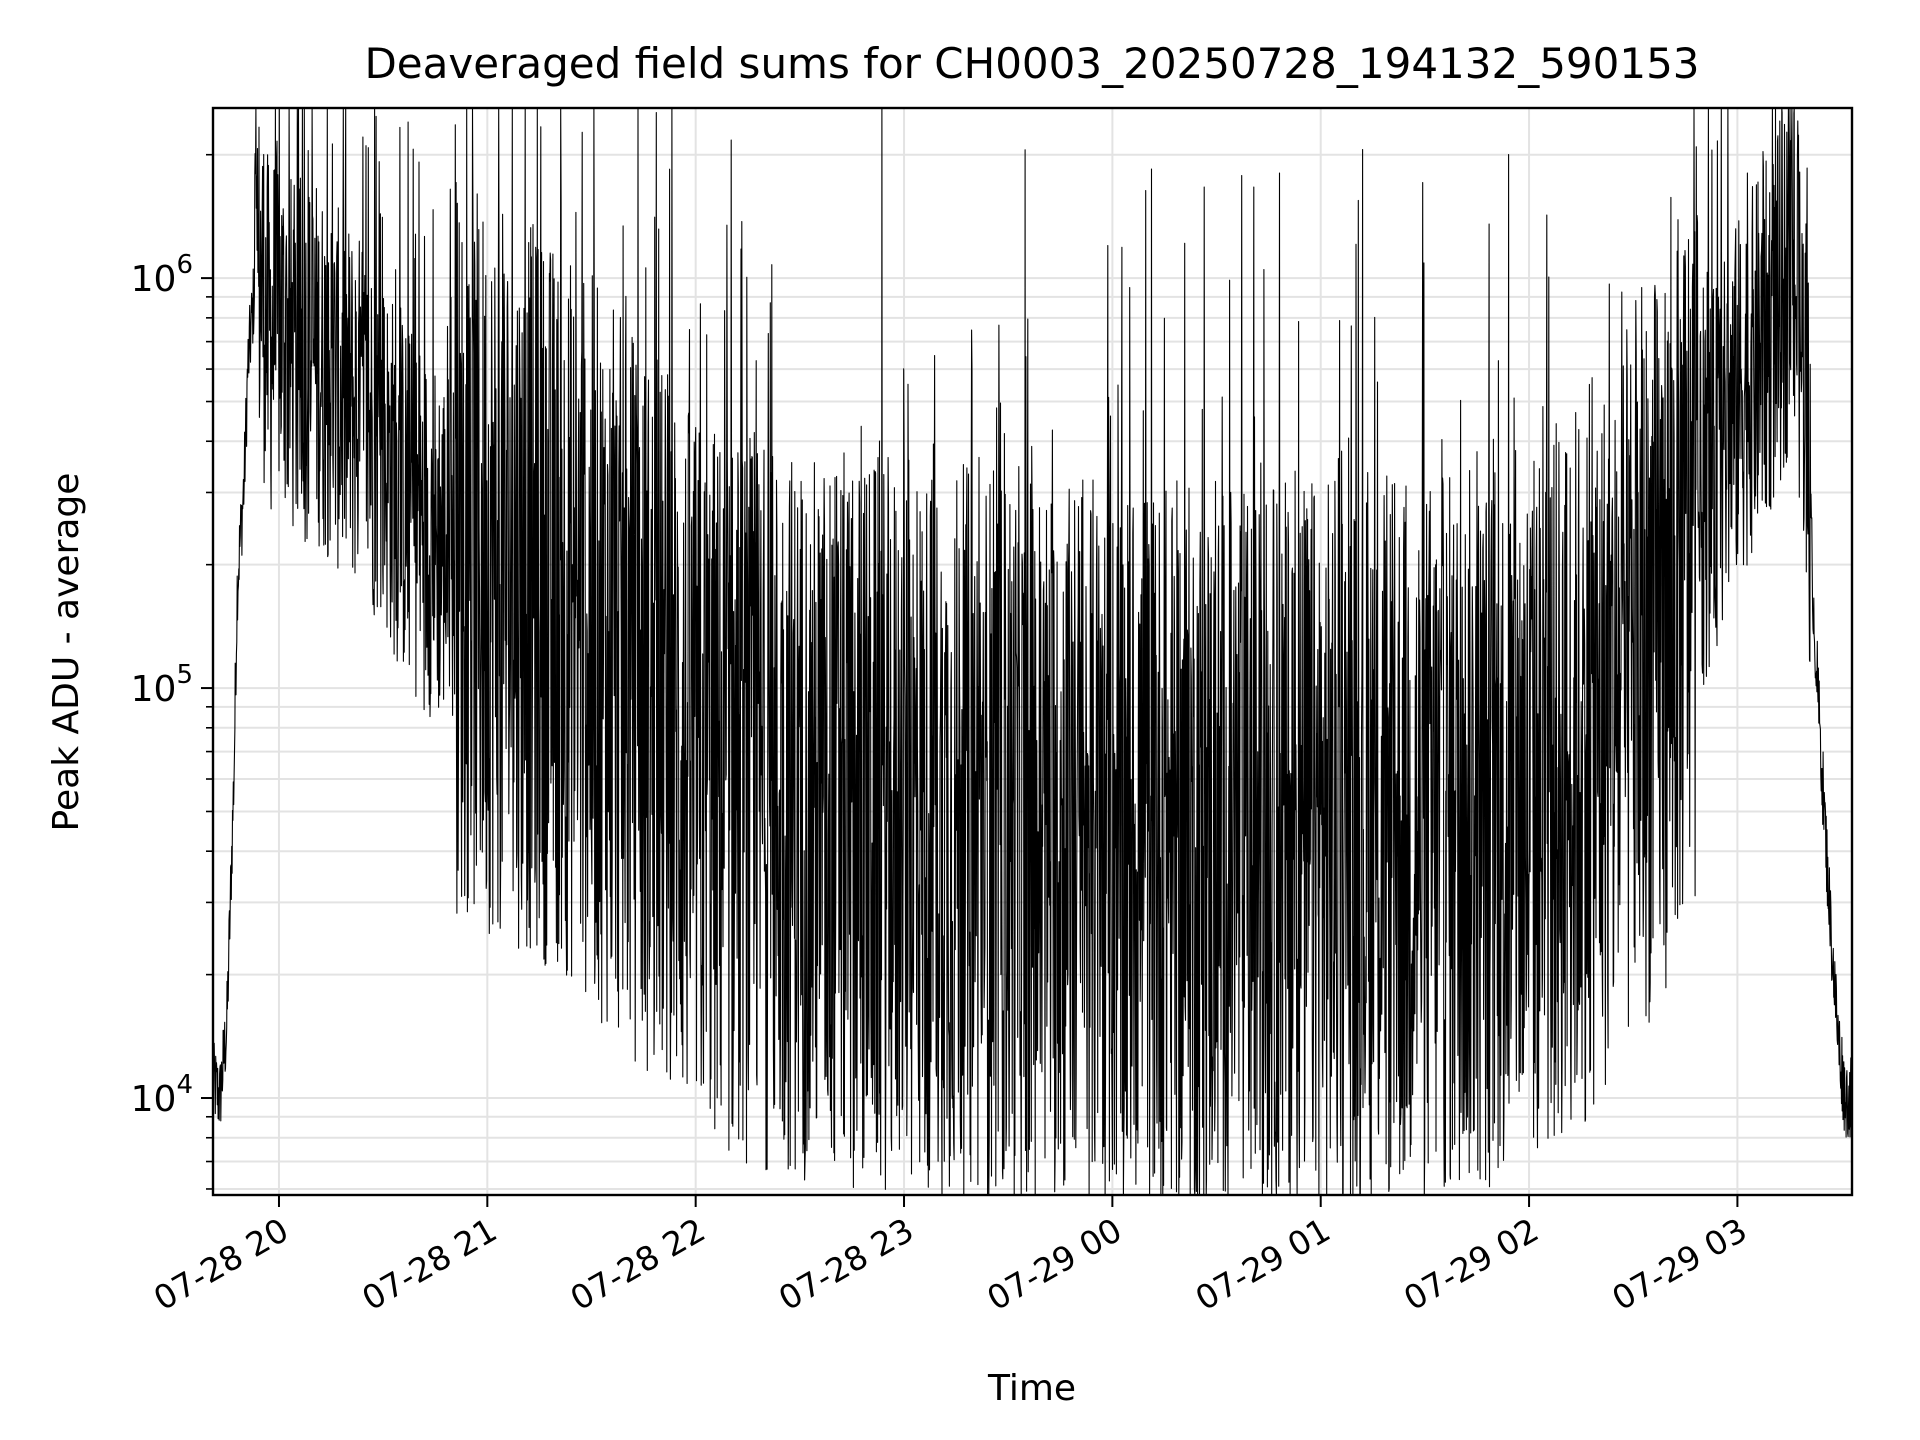 This screenshot has height=1440, width=1920. I want to click on y-axis-label: Peak ADU - average, so click(66, 652).